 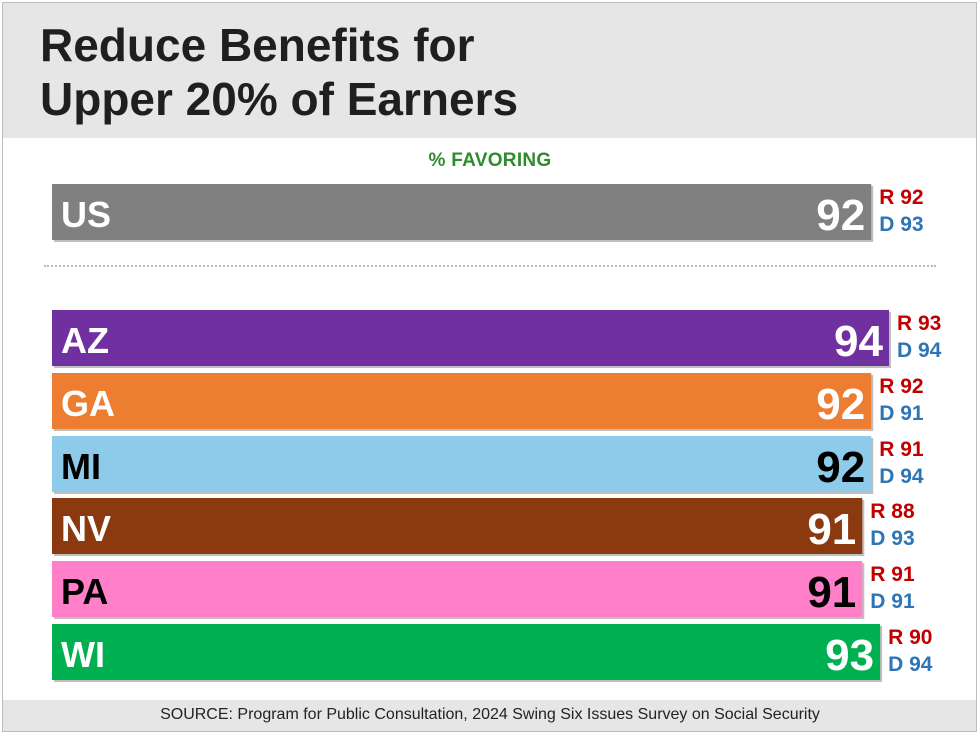 What do you see at coordinates (831, 529) in the screenshot?
I see `value-label-nv: 91` at bounding box center [831, 529].